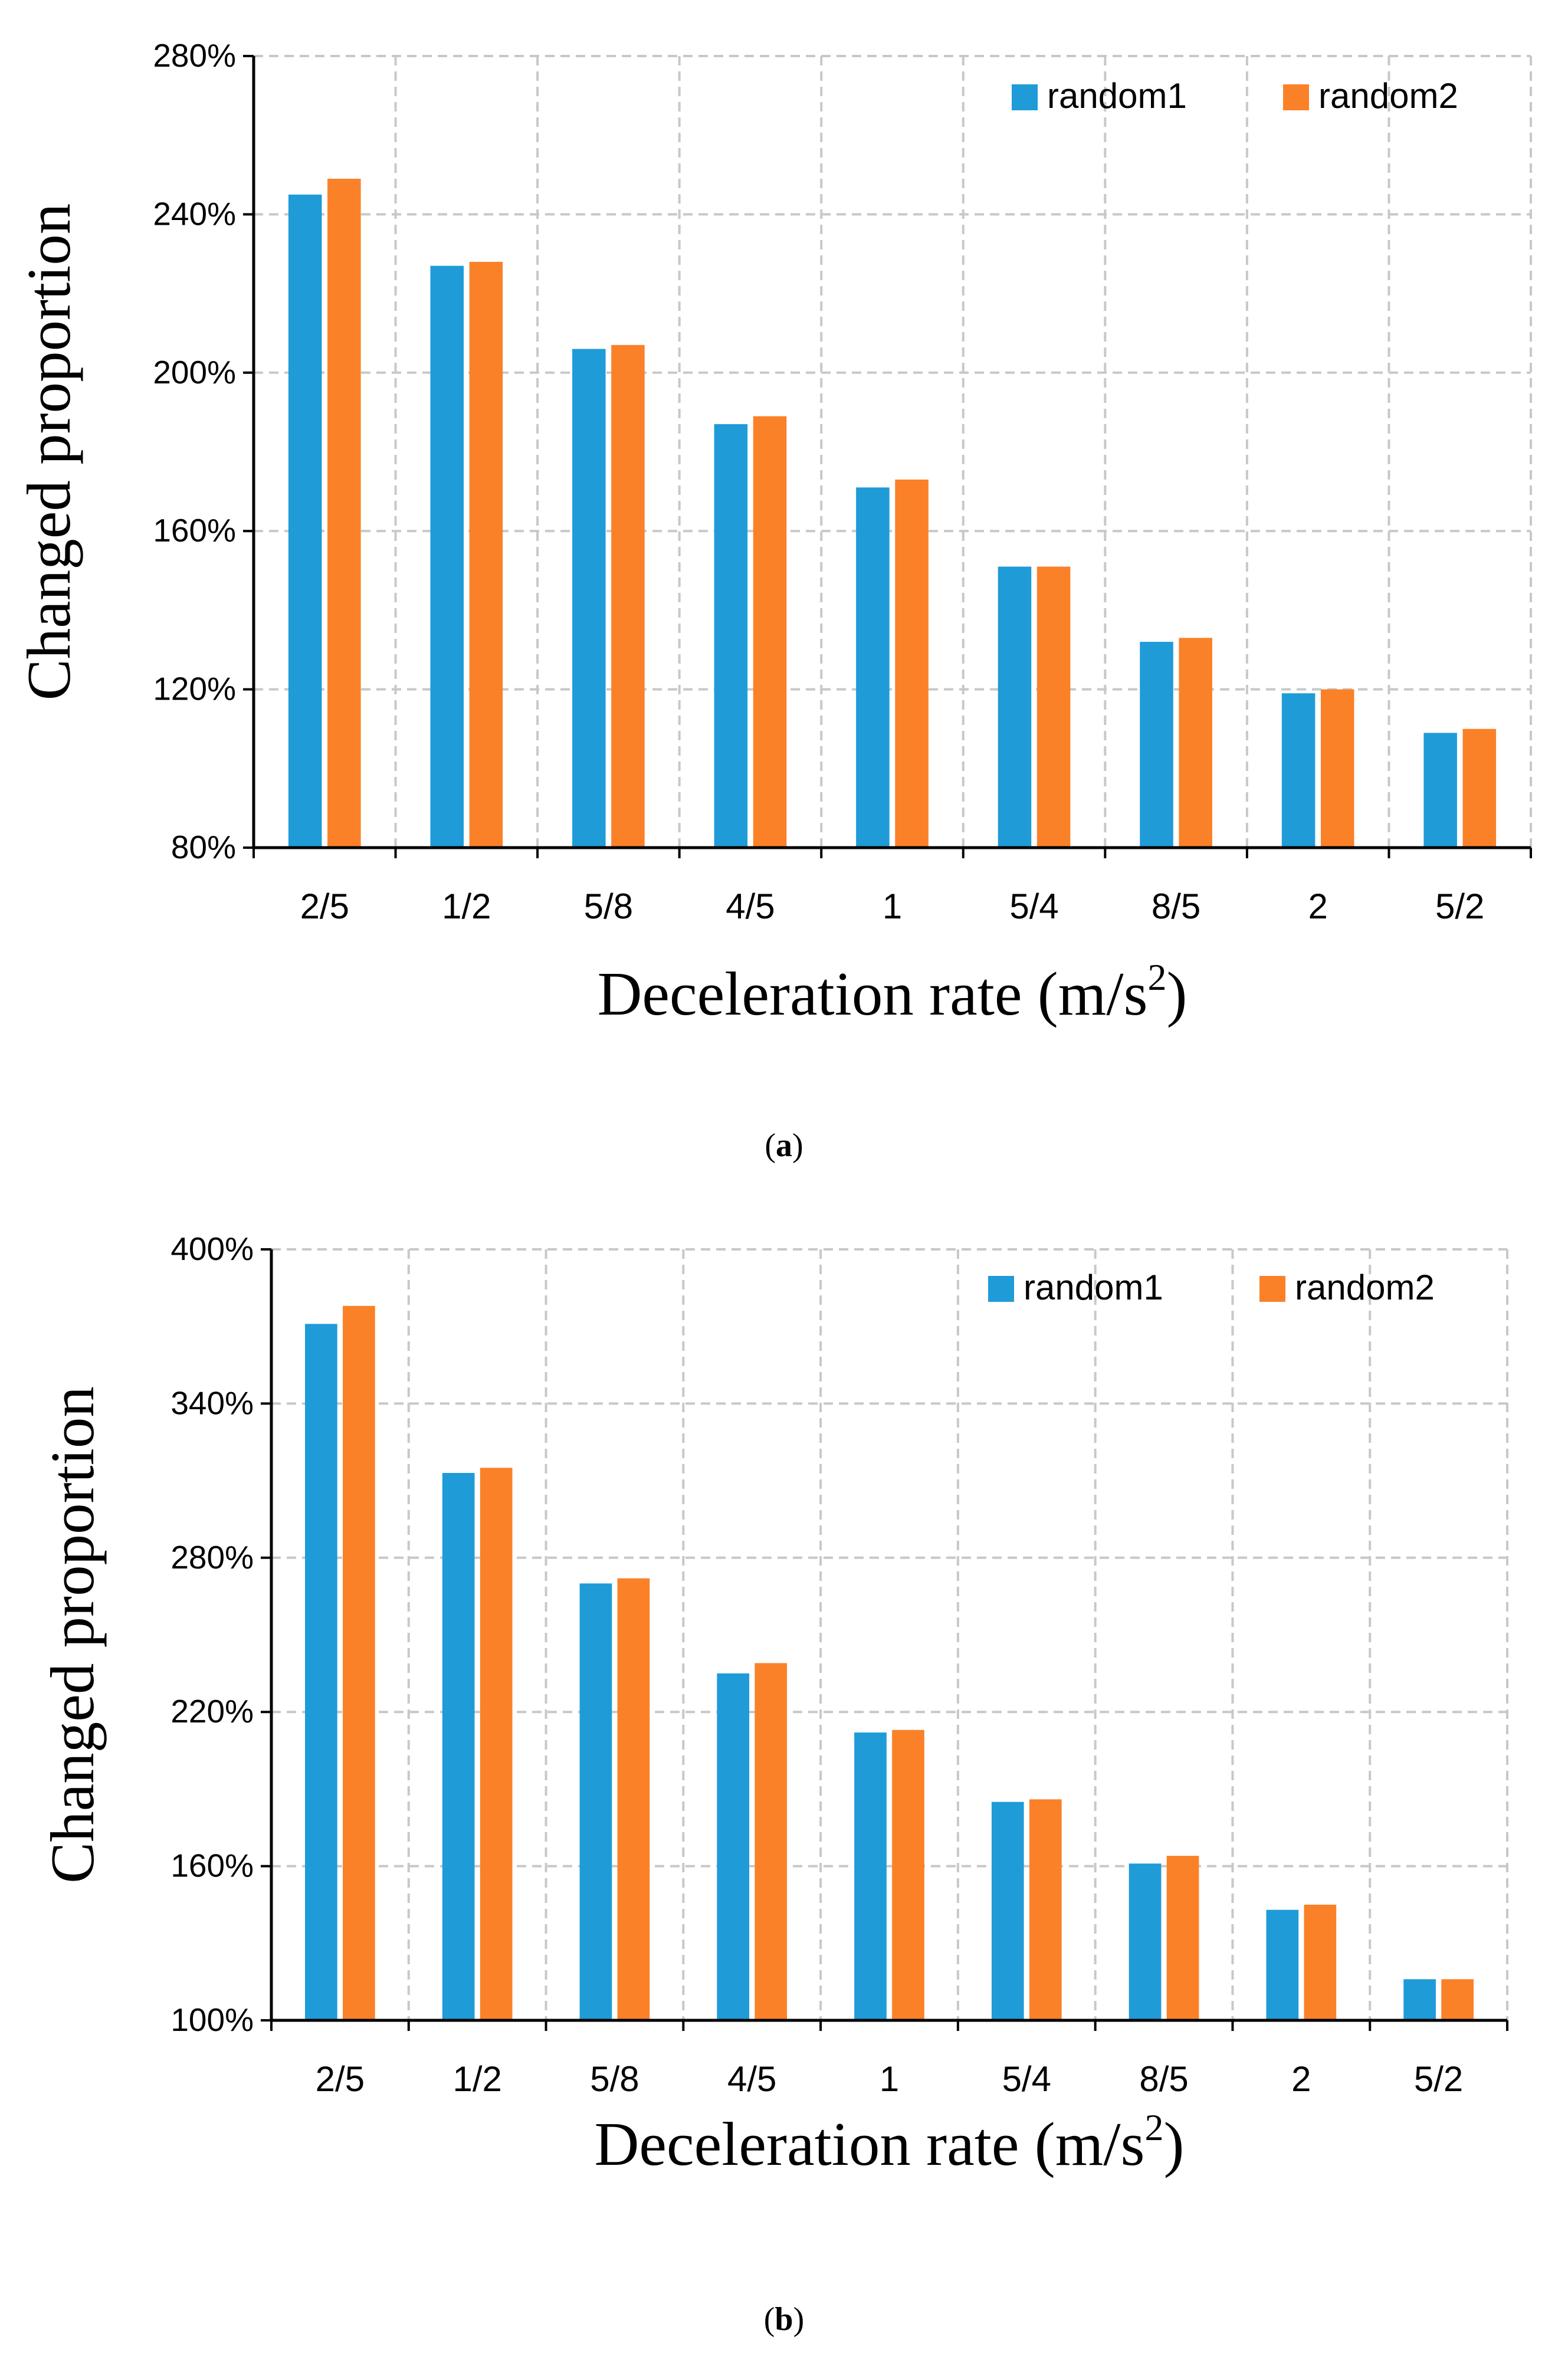 The height and width of the screenshot is (2366, 1568). I want to click on panel-label-letter: b, so click(784, 2320).